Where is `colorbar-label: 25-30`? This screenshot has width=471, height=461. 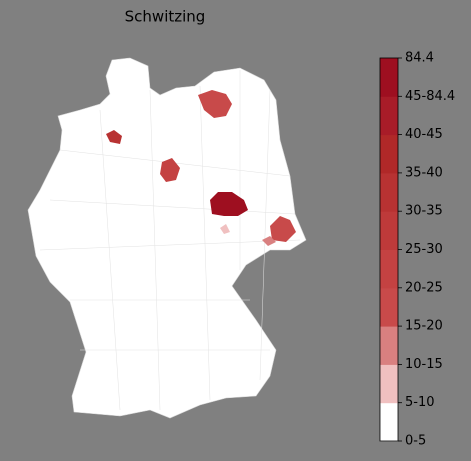
colorbar-label: 25-30 is located at coordinates (424, 249).